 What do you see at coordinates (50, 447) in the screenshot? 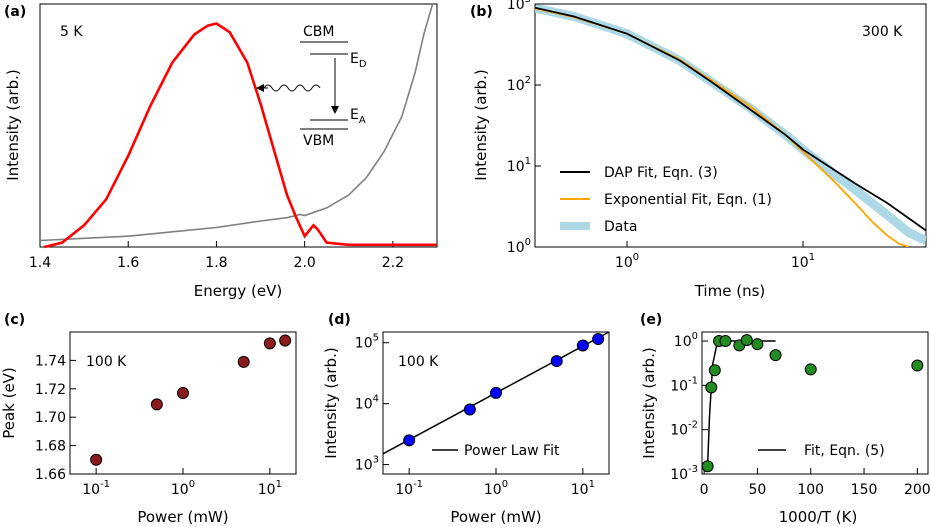
I see `y-tick-label: 1.68` at bounding box center [50, 447].